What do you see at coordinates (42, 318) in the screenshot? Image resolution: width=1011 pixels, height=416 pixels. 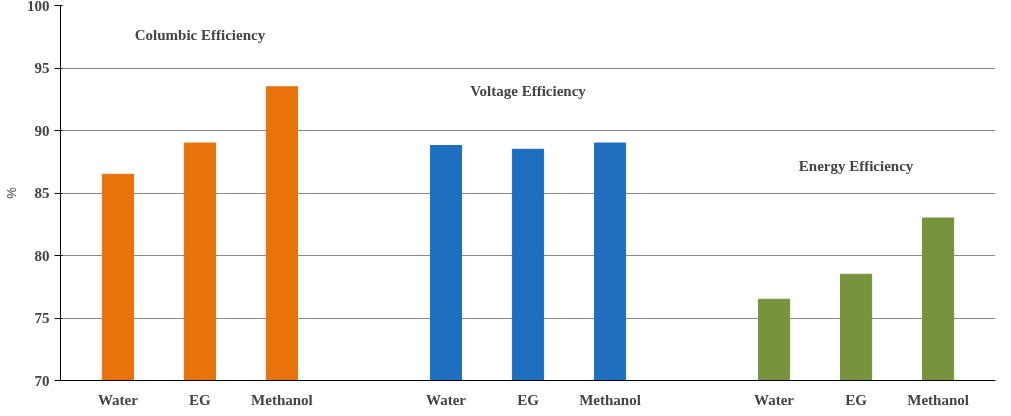 I see `y-tick-label: 75` at bounding box center [42, 318].